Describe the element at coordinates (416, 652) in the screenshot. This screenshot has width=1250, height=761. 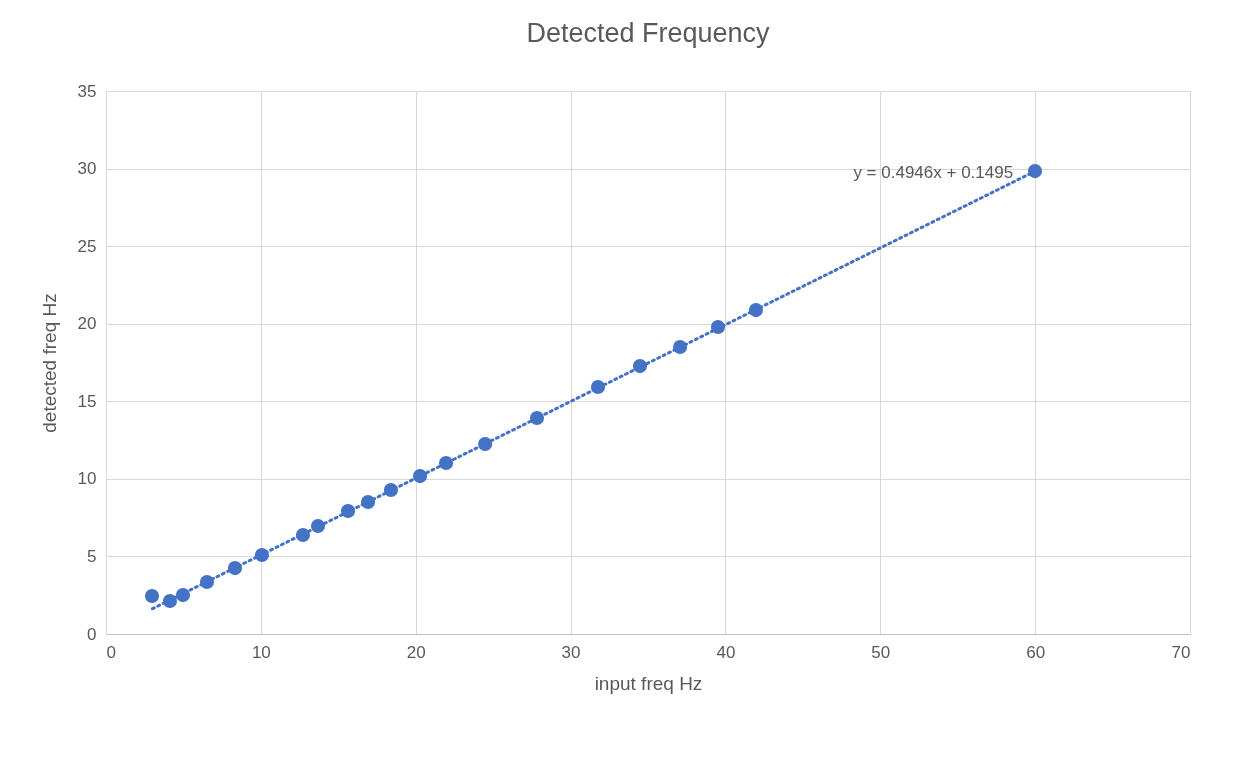
I see `x-tick-label: 20` at that location.